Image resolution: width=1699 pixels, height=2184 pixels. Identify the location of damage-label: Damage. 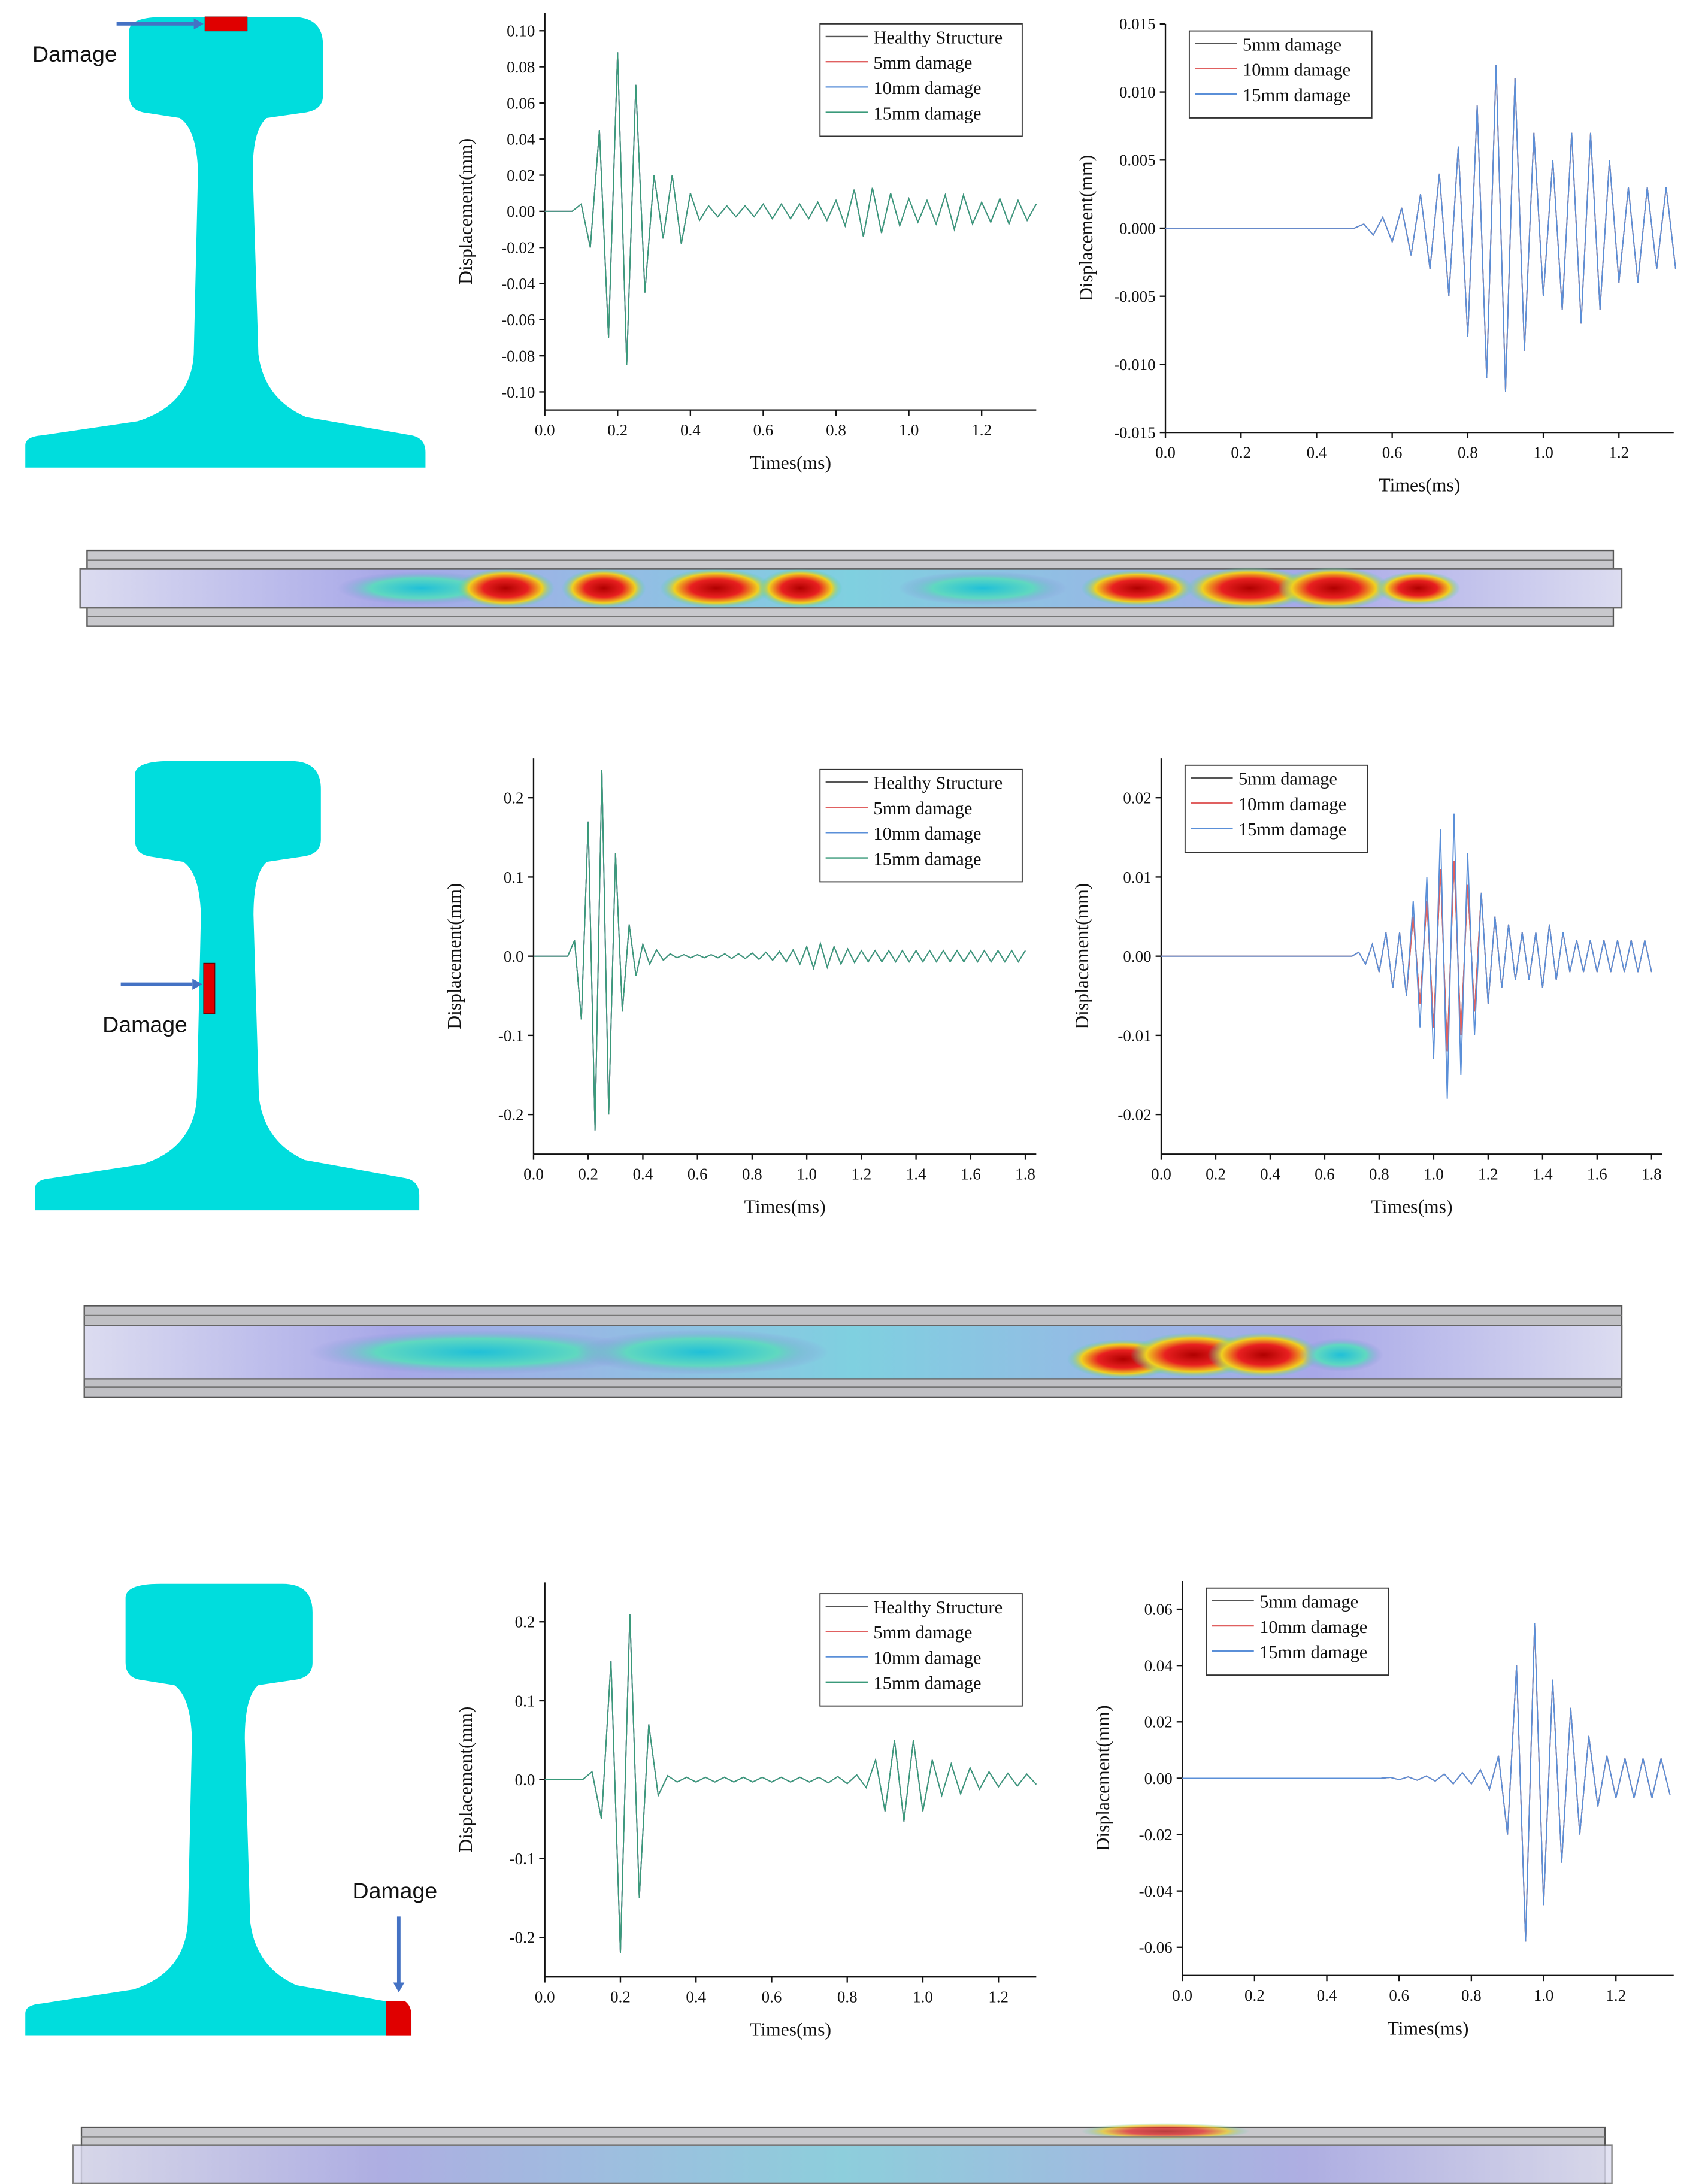
(74, 53).